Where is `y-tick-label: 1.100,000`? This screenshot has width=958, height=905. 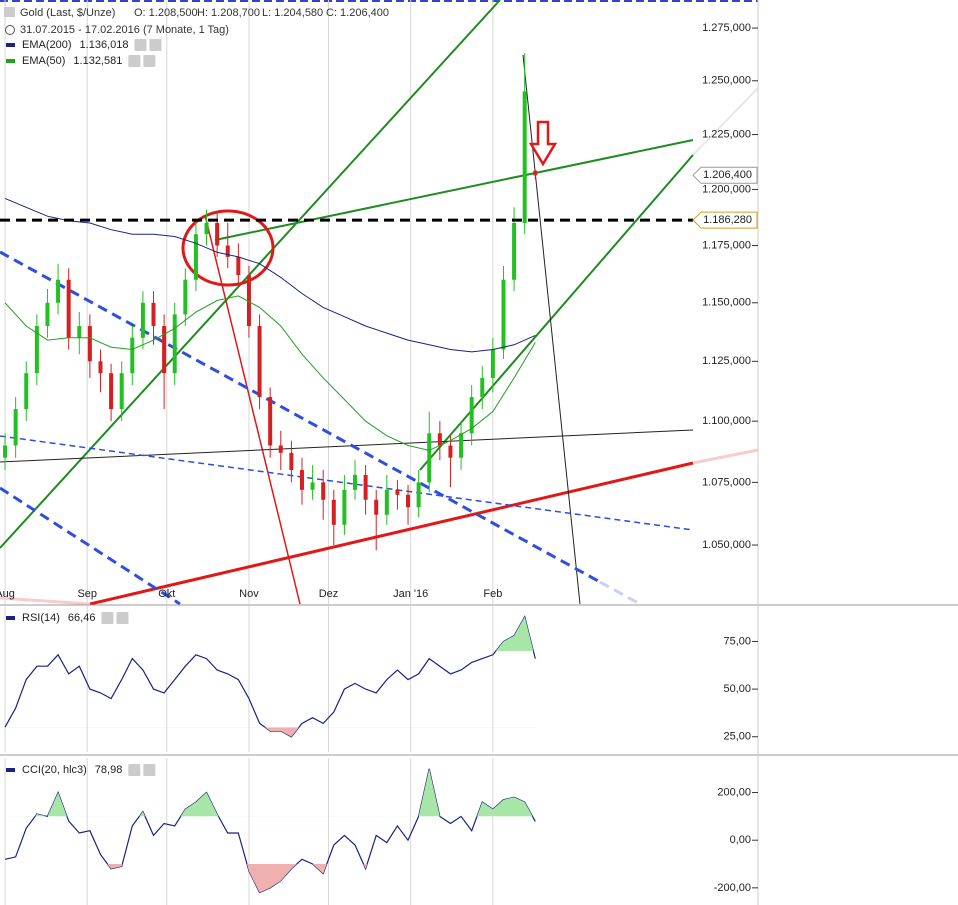
y-tick-label: 1.100,000 is located at coordinates (726, 421).